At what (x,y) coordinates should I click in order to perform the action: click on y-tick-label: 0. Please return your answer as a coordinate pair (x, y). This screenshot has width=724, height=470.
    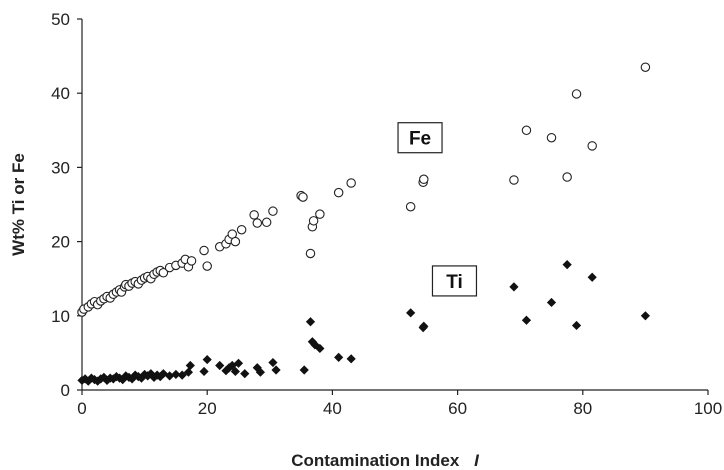
    Looking at the image, I should click on (65, 390).